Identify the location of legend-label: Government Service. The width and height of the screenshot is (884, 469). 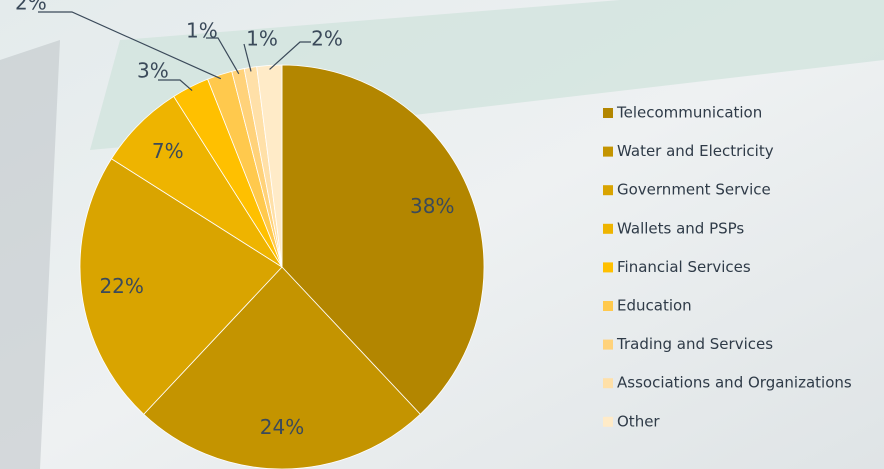
(694, 190).